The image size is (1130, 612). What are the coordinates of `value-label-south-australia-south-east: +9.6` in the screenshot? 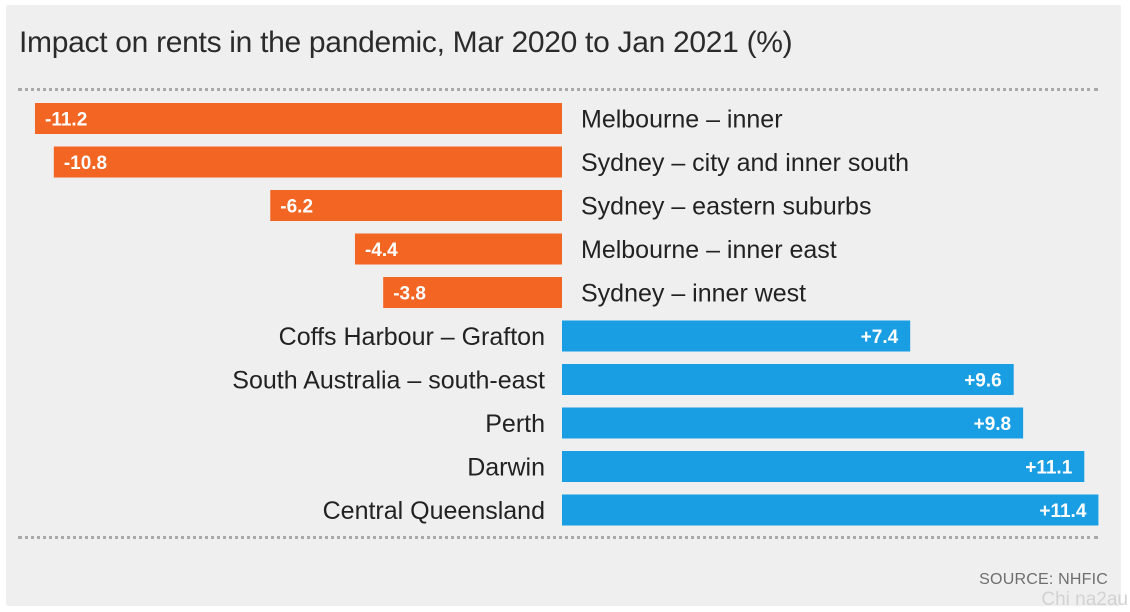 It's located at (983, 381).